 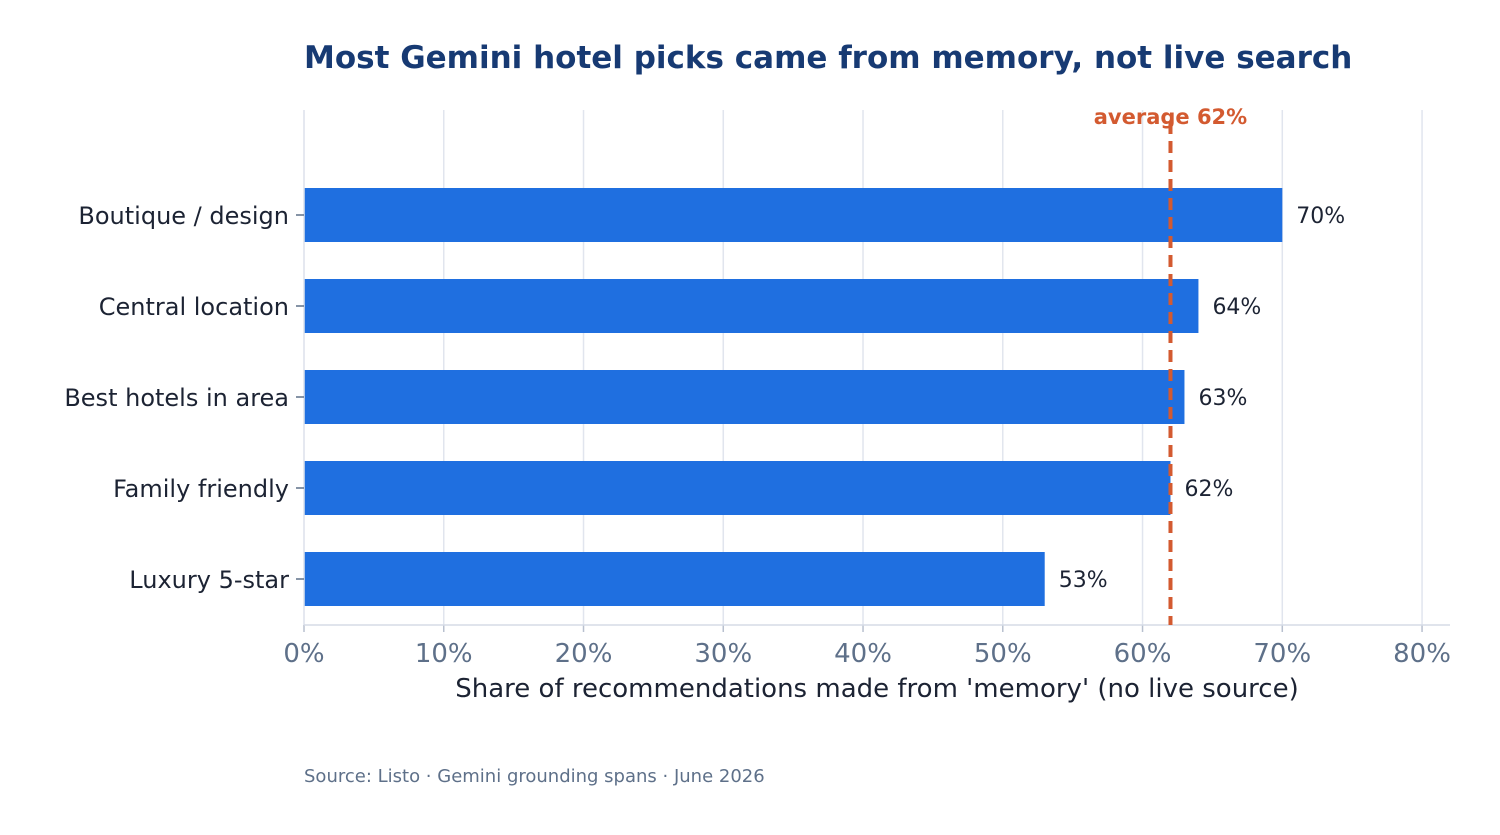 What do you see at coordinates (1208, 489) in the screenshot?
I see `value-label: 62%` at bounding box center [1208, 489].